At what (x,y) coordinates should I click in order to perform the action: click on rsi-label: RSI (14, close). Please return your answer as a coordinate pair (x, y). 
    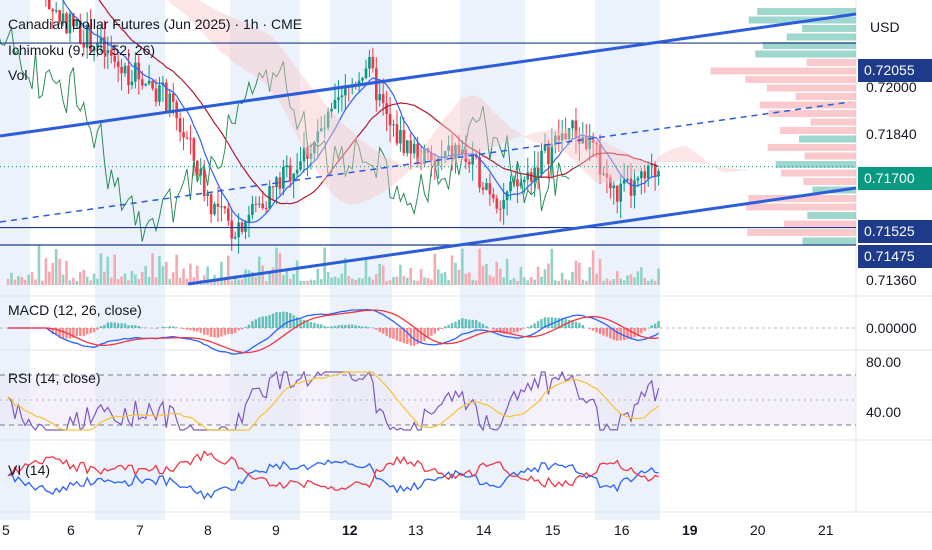
    Looking at the image, I should click on (54, 378).